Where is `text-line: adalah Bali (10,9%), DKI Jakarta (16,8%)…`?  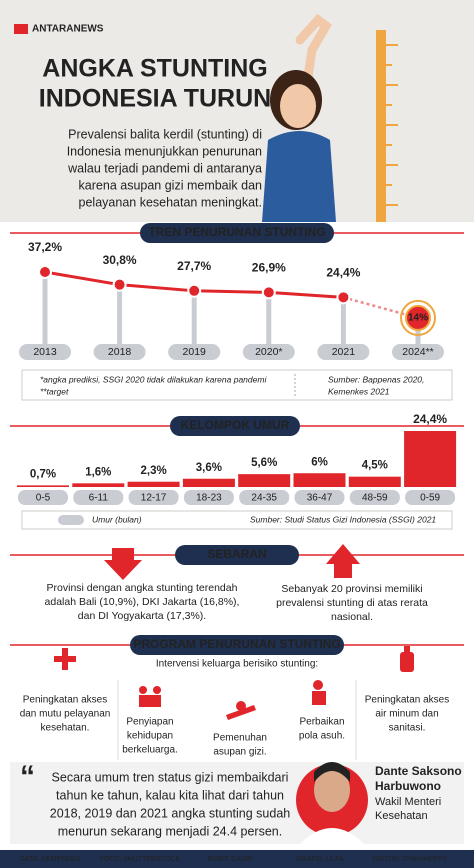 text-line: adalah Bali (10,9%), DKI Jakarta (16,8%)… is located at coordinates (142, 602).